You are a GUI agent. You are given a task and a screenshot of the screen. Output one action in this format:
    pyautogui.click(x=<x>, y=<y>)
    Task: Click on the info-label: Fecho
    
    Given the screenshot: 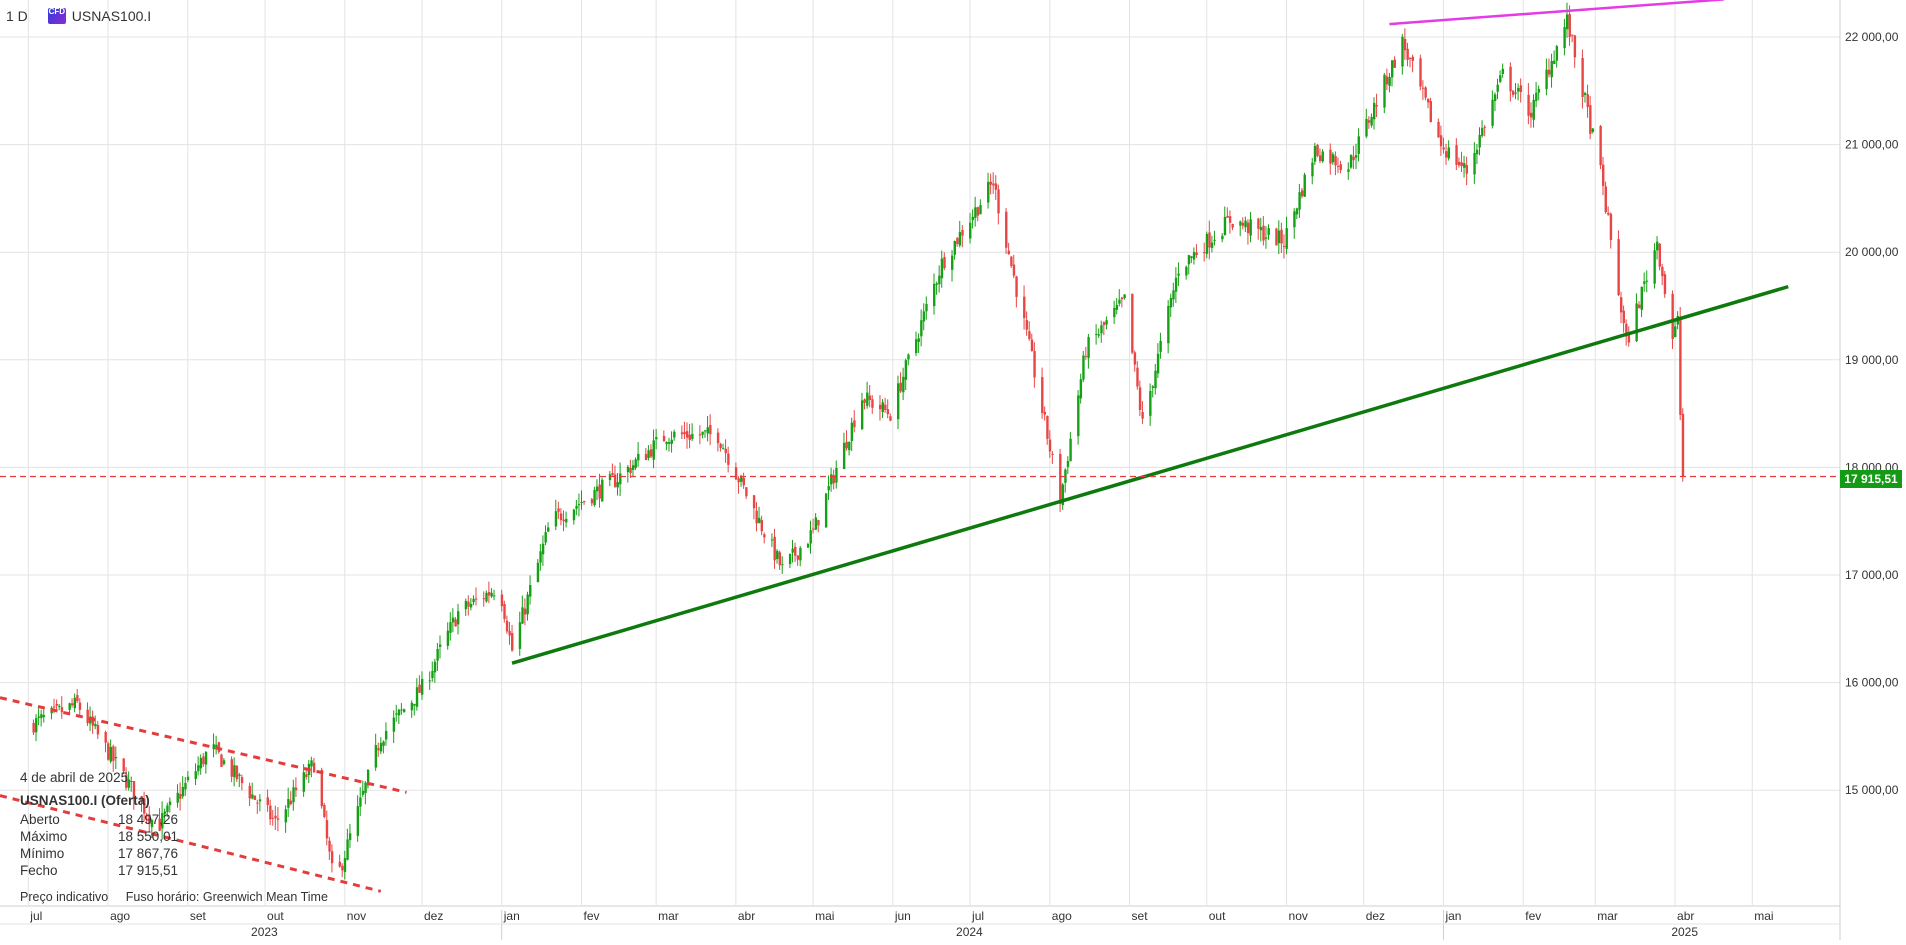 What is the action you would take?
    pyautogui.click(x=39, y=870)
    